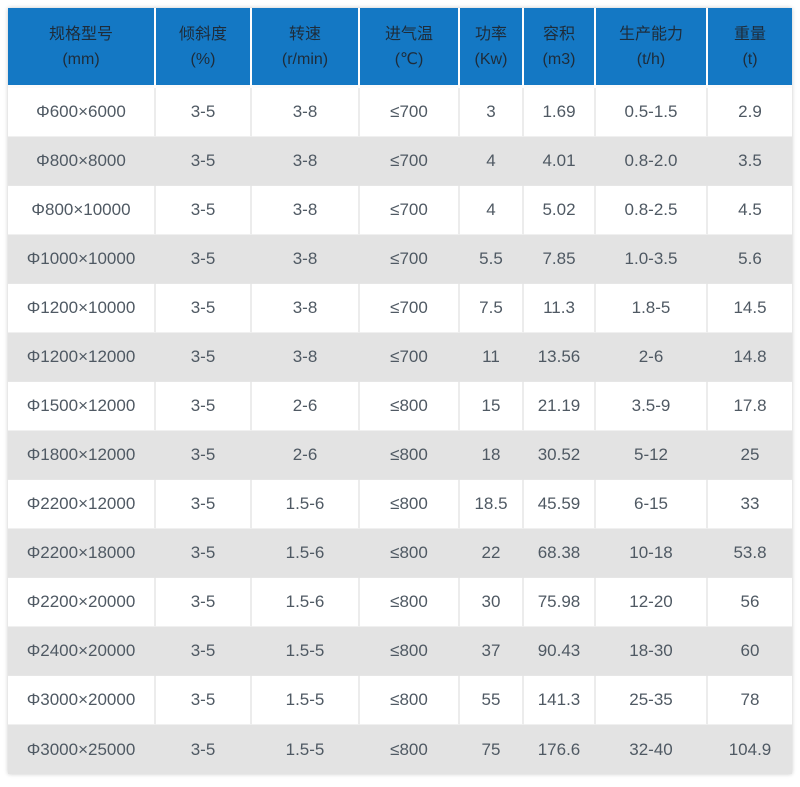 The width and height of the screenshot is (800, 787). What do you see at coordinates (492, 504) in the screenshot?
I see `table-cell: 18.5` at bounding box center [492, 504].